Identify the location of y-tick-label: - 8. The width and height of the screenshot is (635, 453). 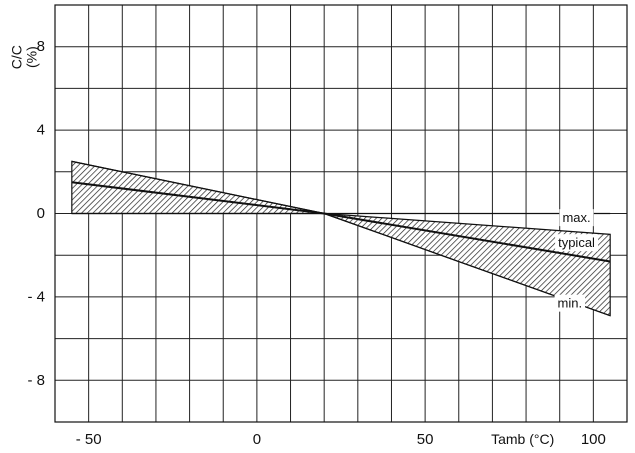
(36, 380).